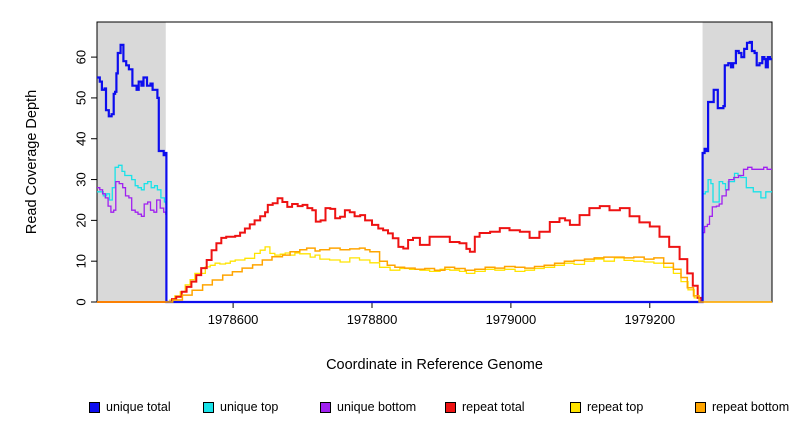  I want to click on legend-swatch-unique-top, so click(208, 407).